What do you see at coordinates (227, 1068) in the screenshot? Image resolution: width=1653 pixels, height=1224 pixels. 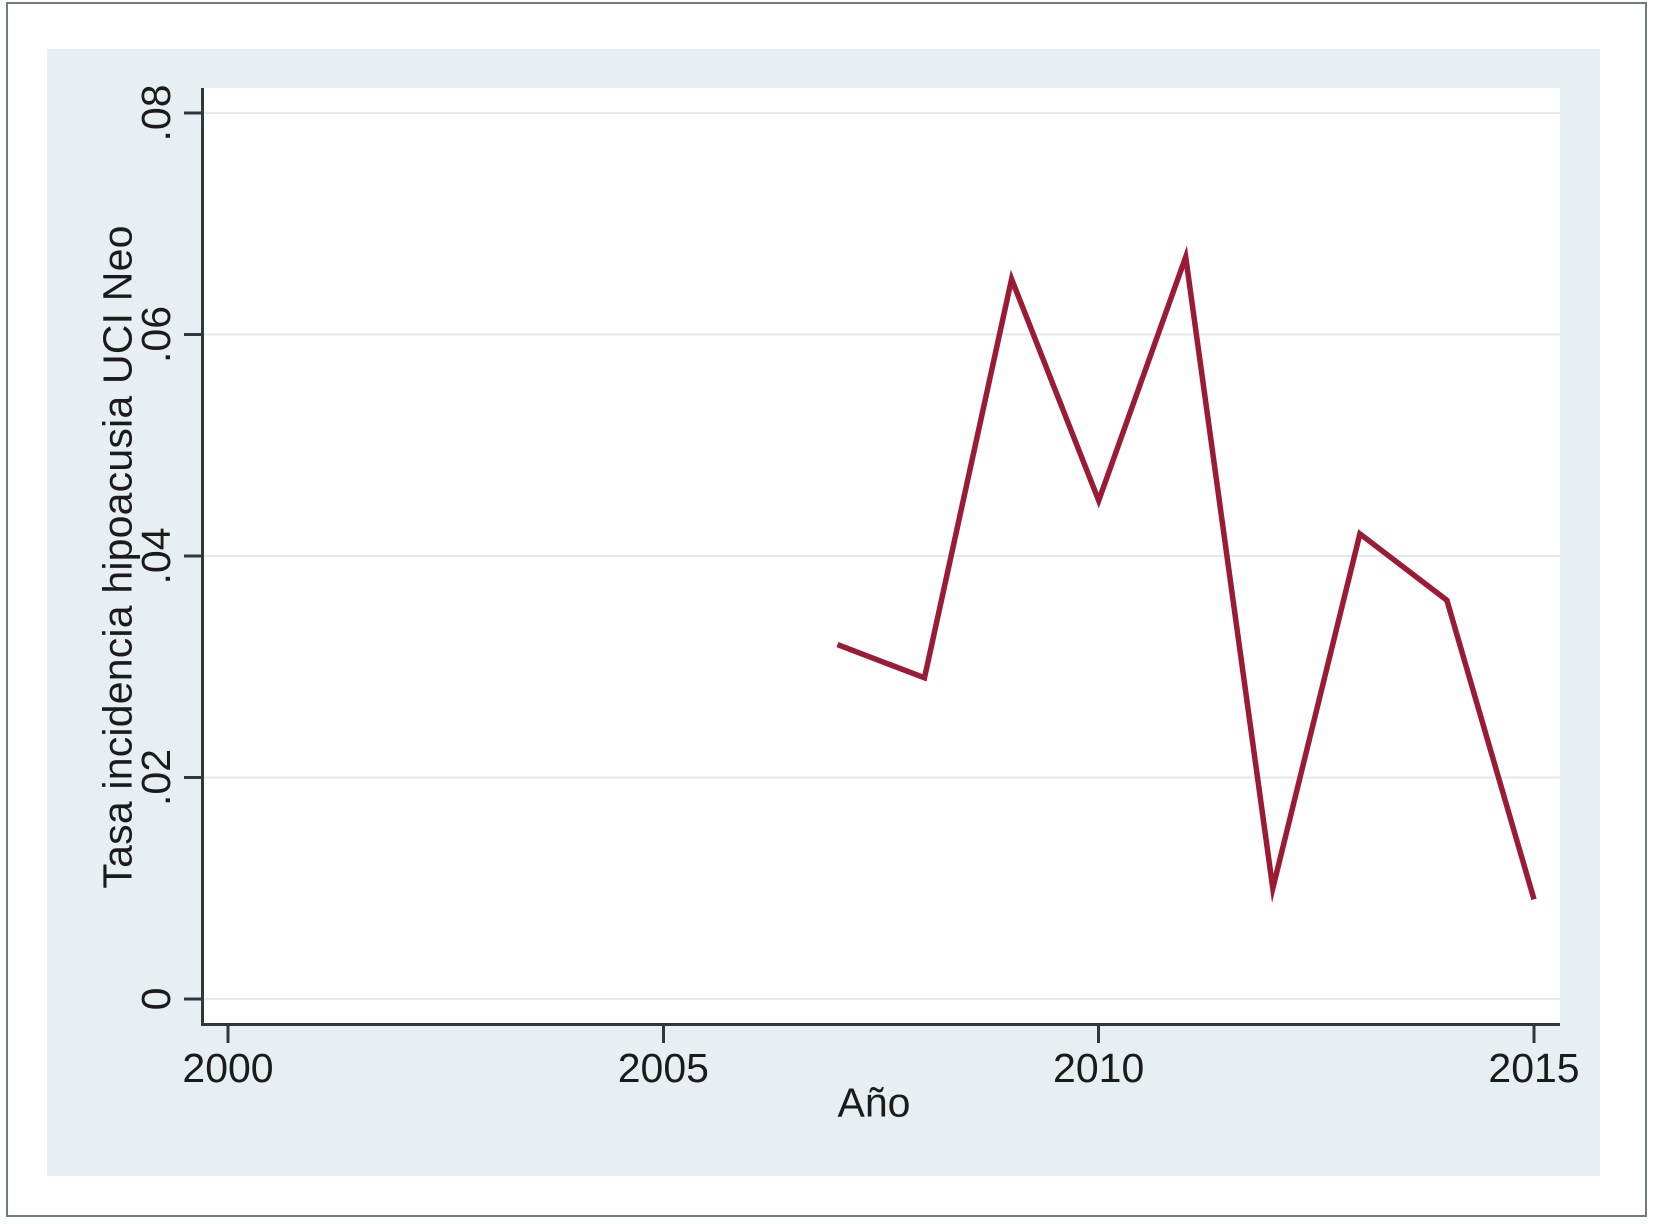 I see `x-tick-label: 2000` at bounding box center [227, 1068].